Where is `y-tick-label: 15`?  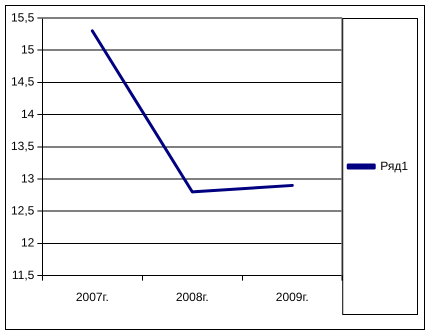 y-tick-label: 15 is located at coordinates (27, 49).